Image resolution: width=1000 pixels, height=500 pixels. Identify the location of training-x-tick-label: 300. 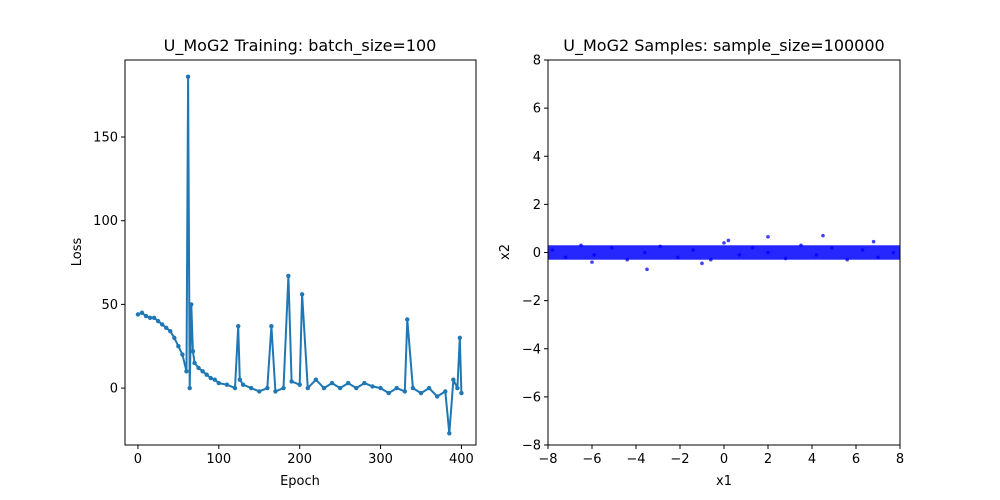
(380, 459).